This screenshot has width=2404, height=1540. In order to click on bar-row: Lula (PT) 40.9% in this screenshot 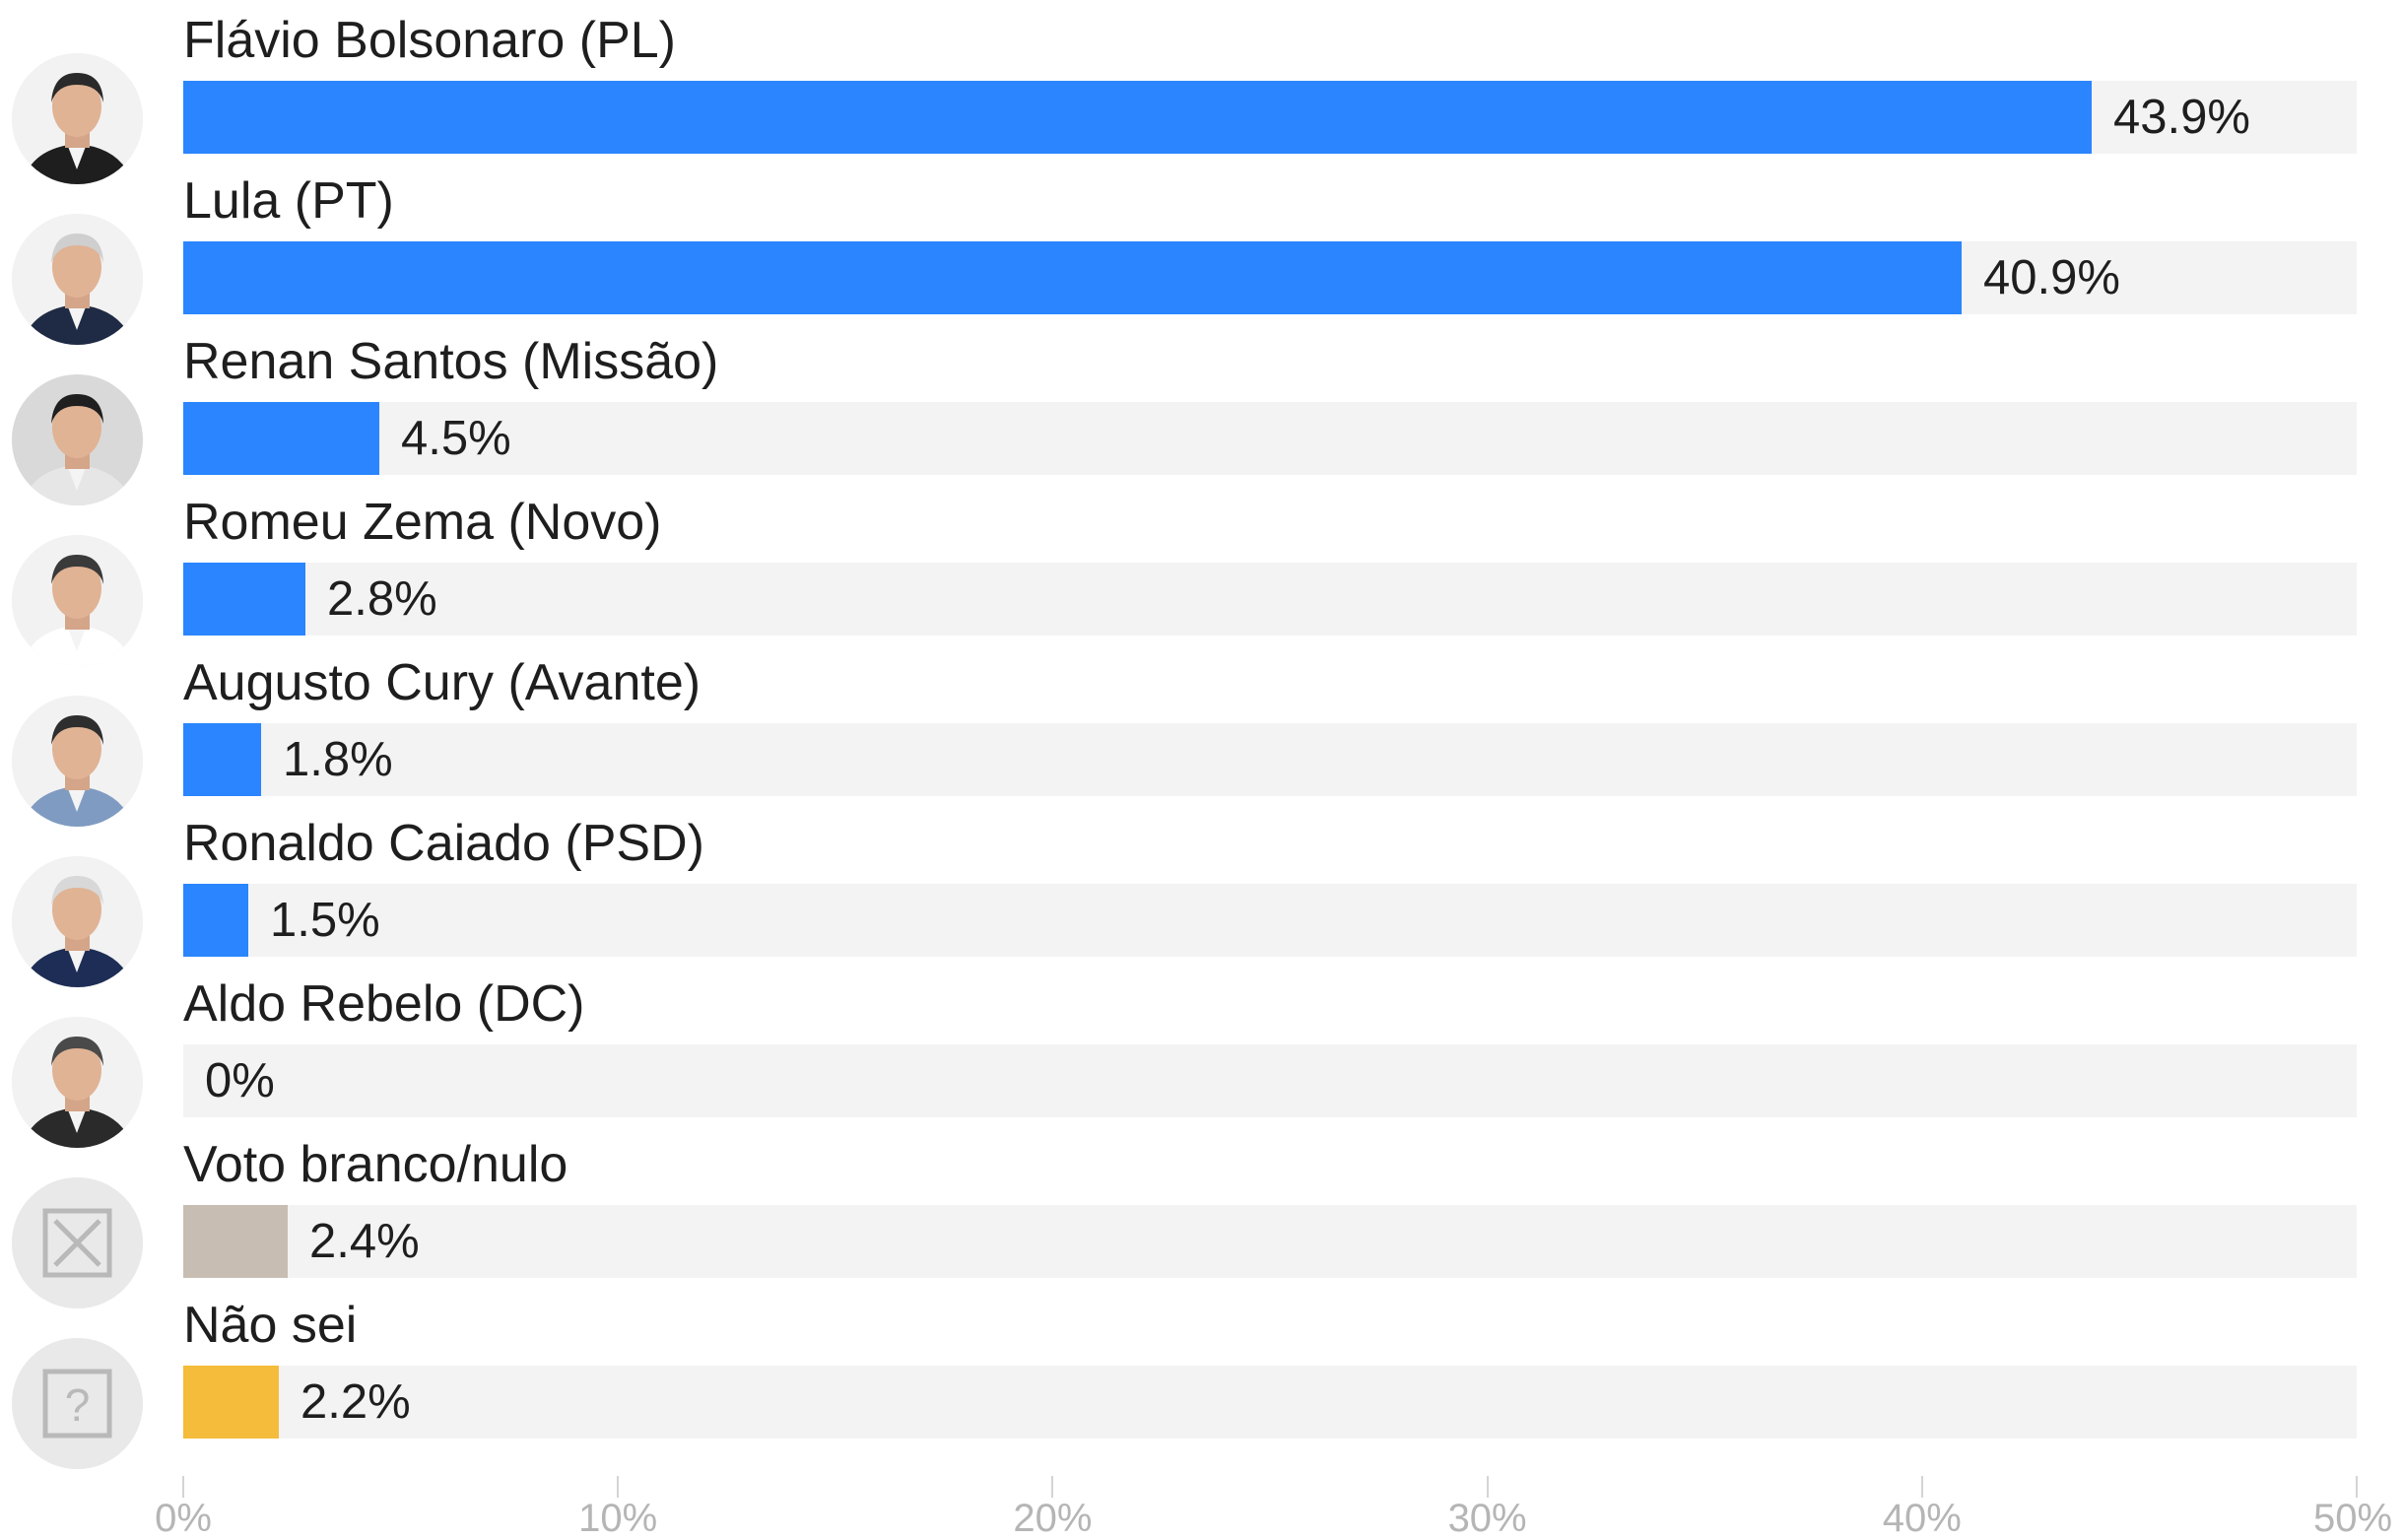, I will do `click(1202, 258)`.